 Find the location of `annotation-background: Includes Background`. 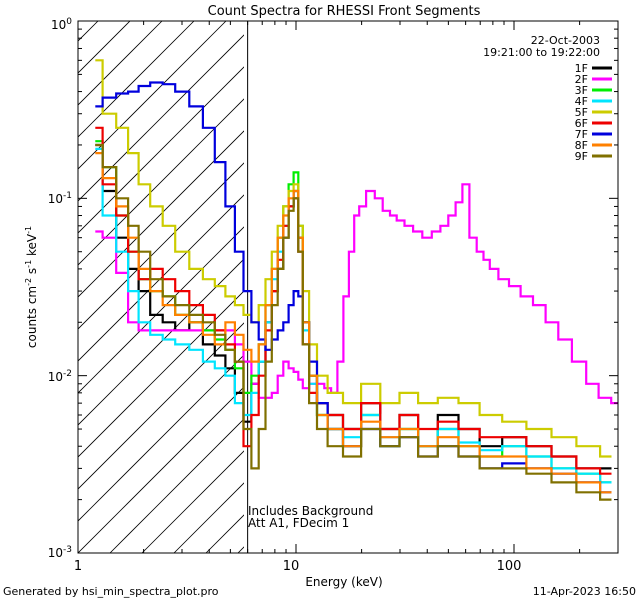

annotation-background: Includes Background is located at coordinates (310, 511).